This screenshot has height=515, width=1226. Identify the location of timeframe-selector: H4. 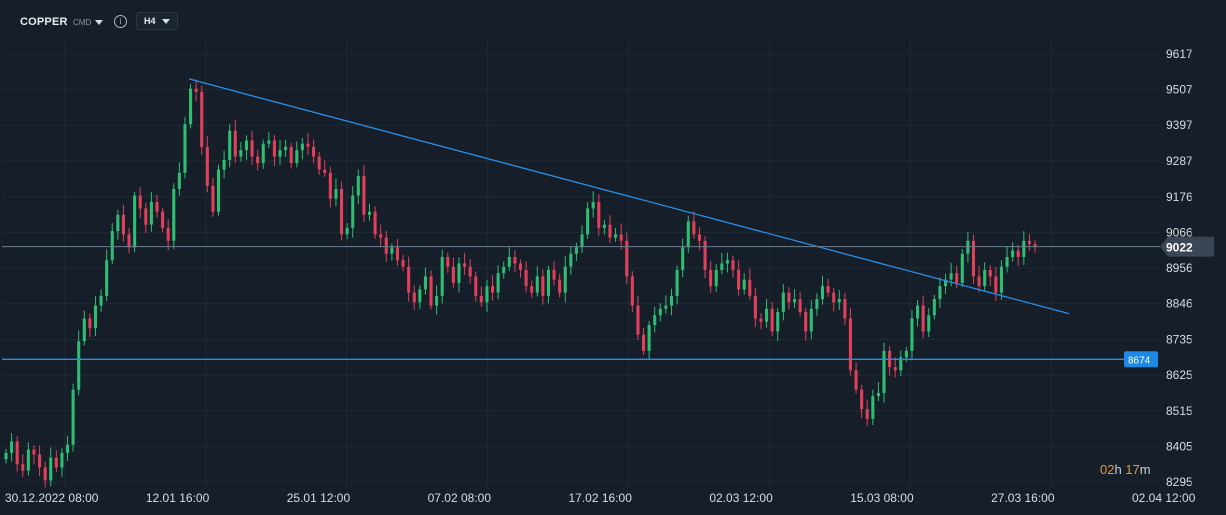
(157, 21).